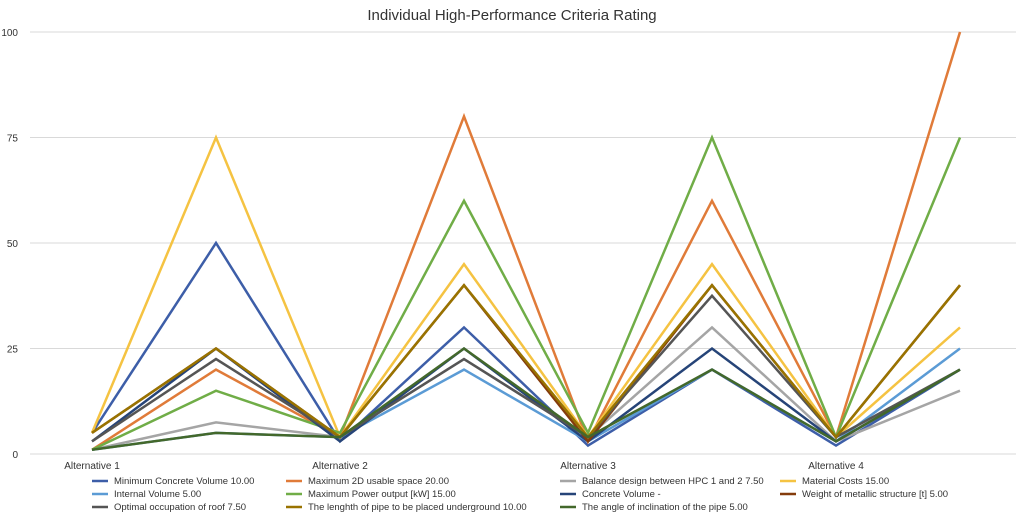 This screenshot has width=1024, height=516. What do you see at coordinates (13, 244) in the screenshot?
I see `y-tick-label: 50` at bounding box center [13, 244].